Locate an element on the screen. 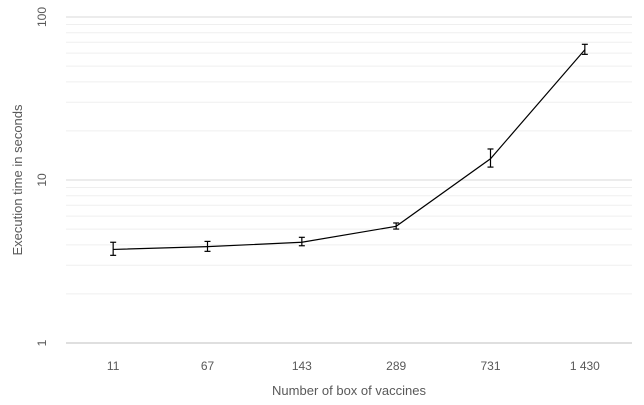  x-tick-label: 1 430 is located at coordinates (585, 366).